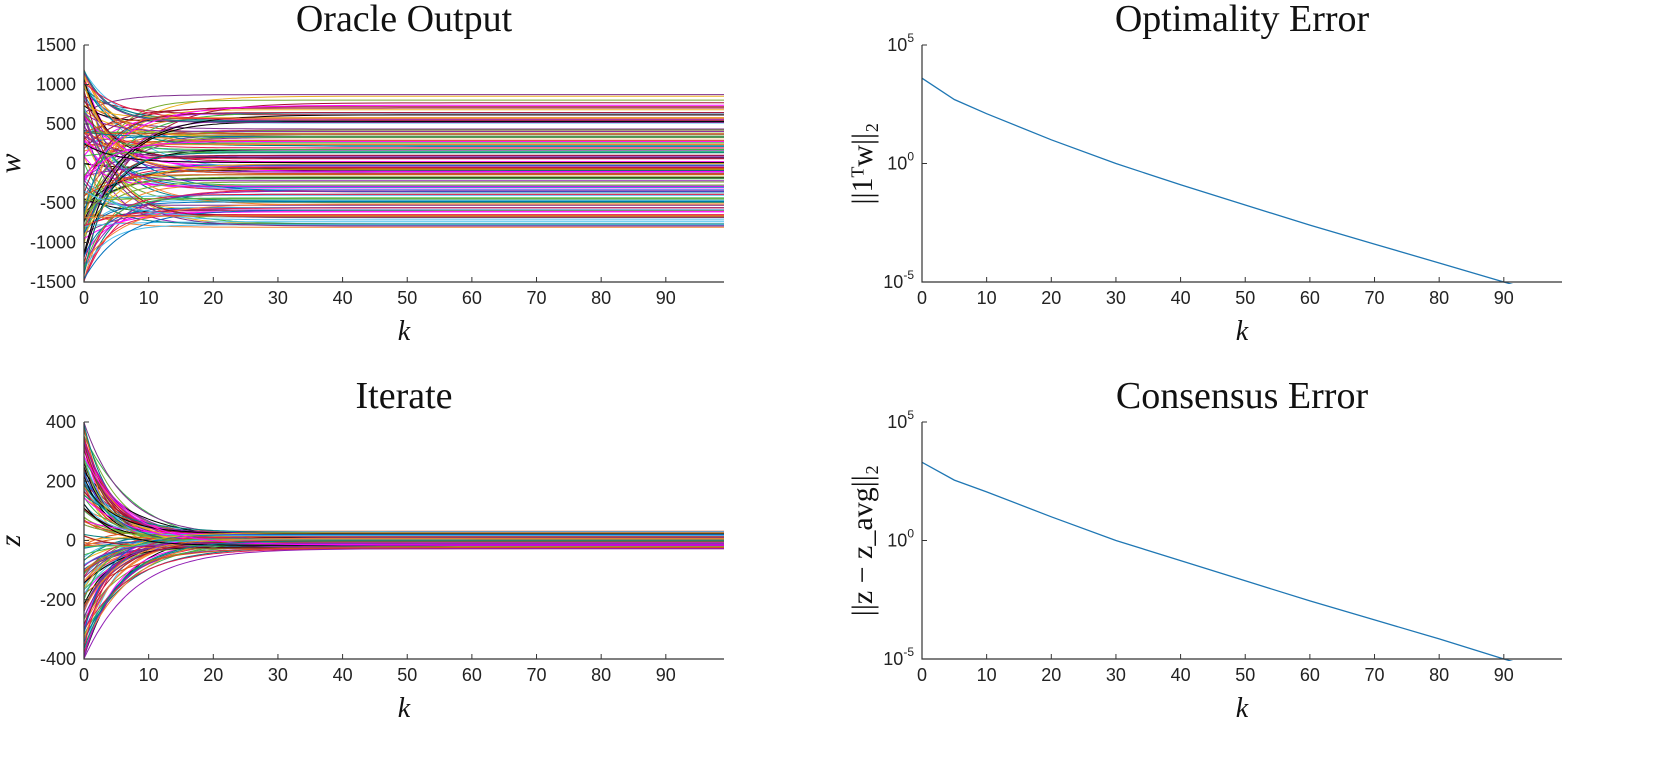 This screenshot has width=1659, height=763. I want to click on oracle-y-tick-label: 0, so click(71, 164).